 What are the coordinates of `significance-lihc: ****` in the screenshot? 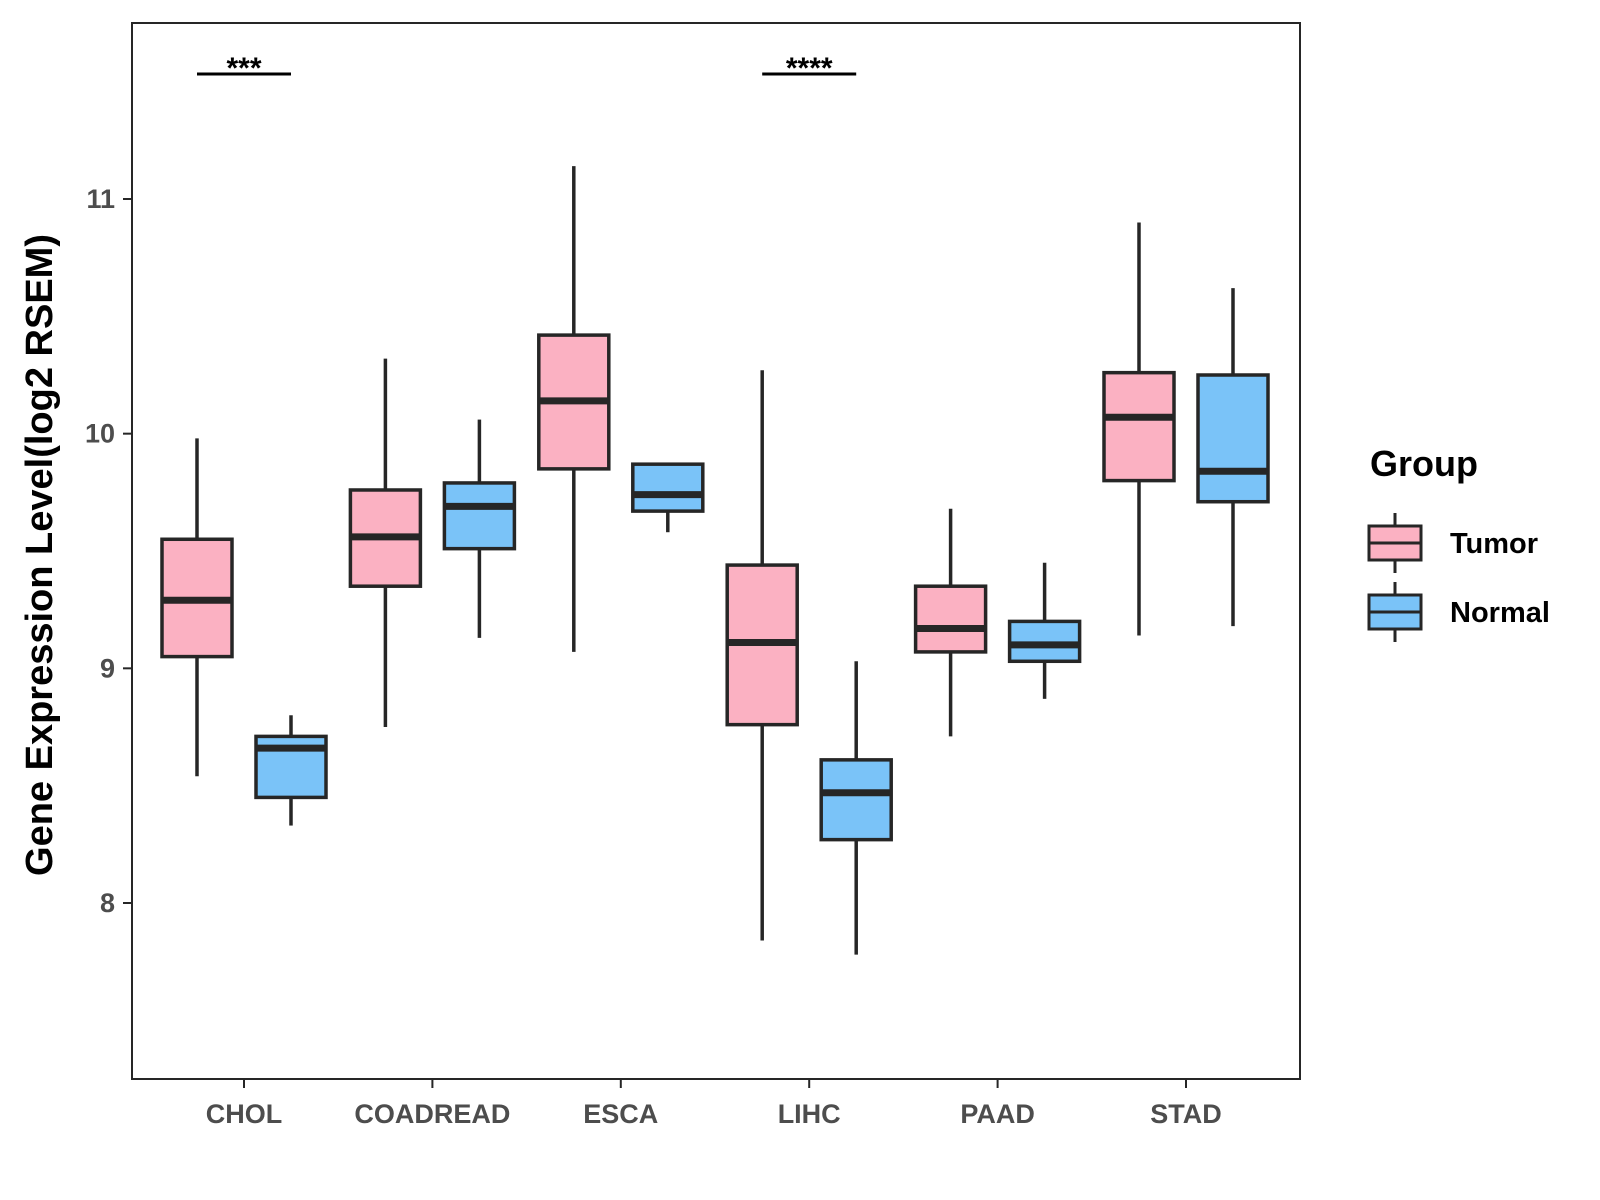 It's located at (809, 68).